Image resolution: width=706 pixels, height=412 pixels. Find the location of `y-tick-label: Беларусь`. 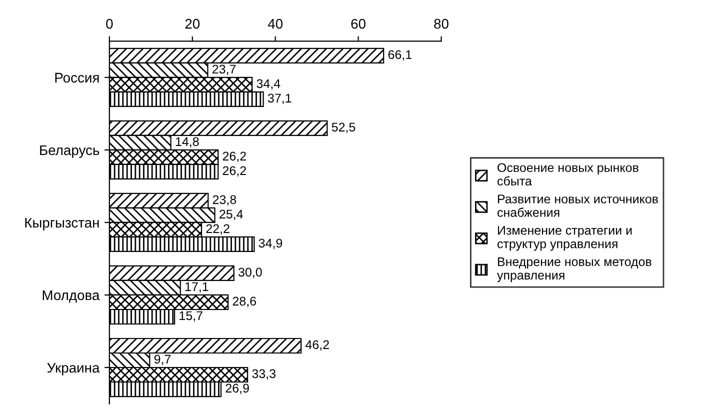

y-tick-label: Беларусь is located at coordinates (70, 151).